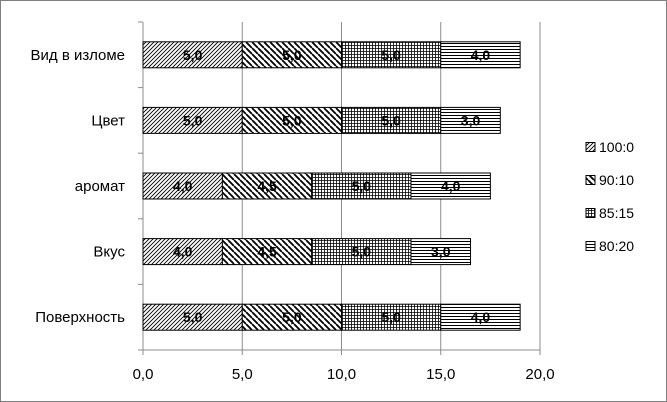 This screenshot has width=667, height=402. What do you see at coordinates (616, 213) in the screenshot?
I see `legend-label: 85:15` at bounding box center [616, 213].